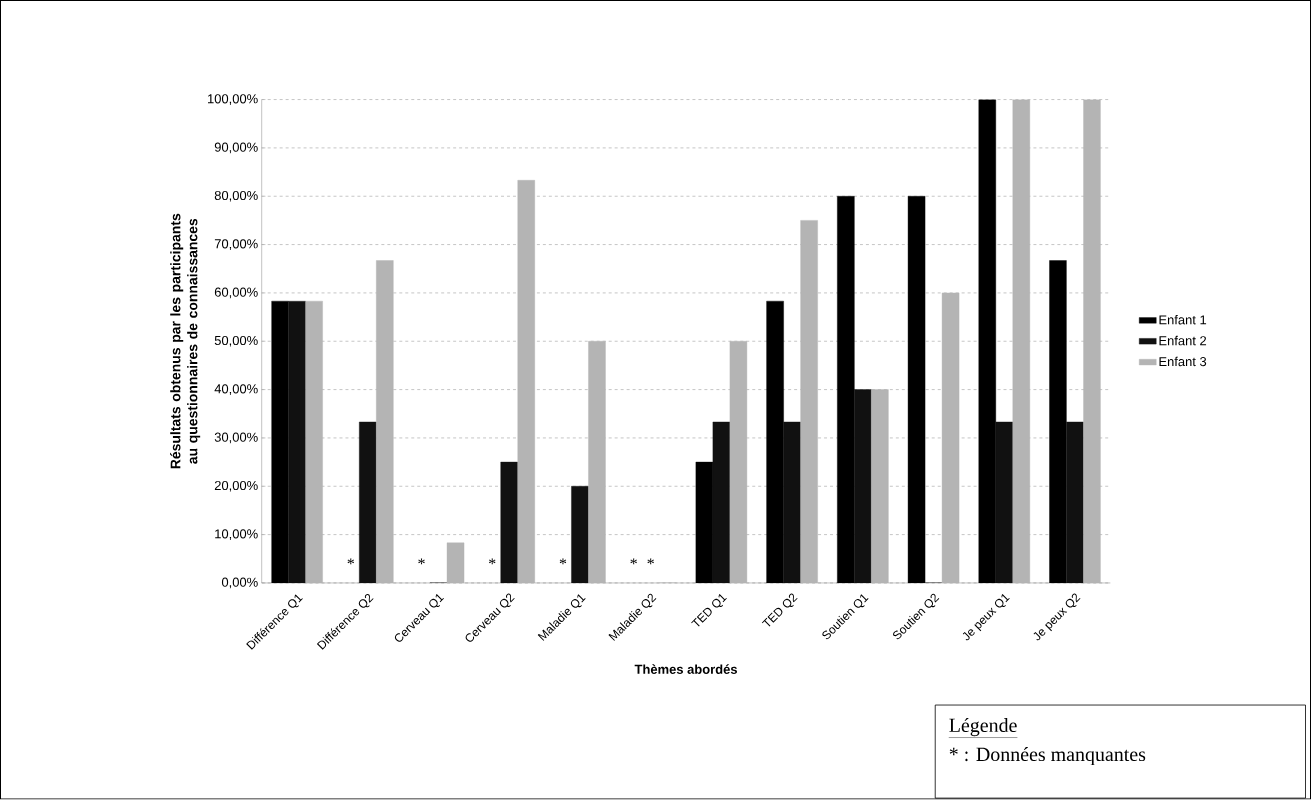  I want to click on text: * : Données manquantes, so click(1047, 756).